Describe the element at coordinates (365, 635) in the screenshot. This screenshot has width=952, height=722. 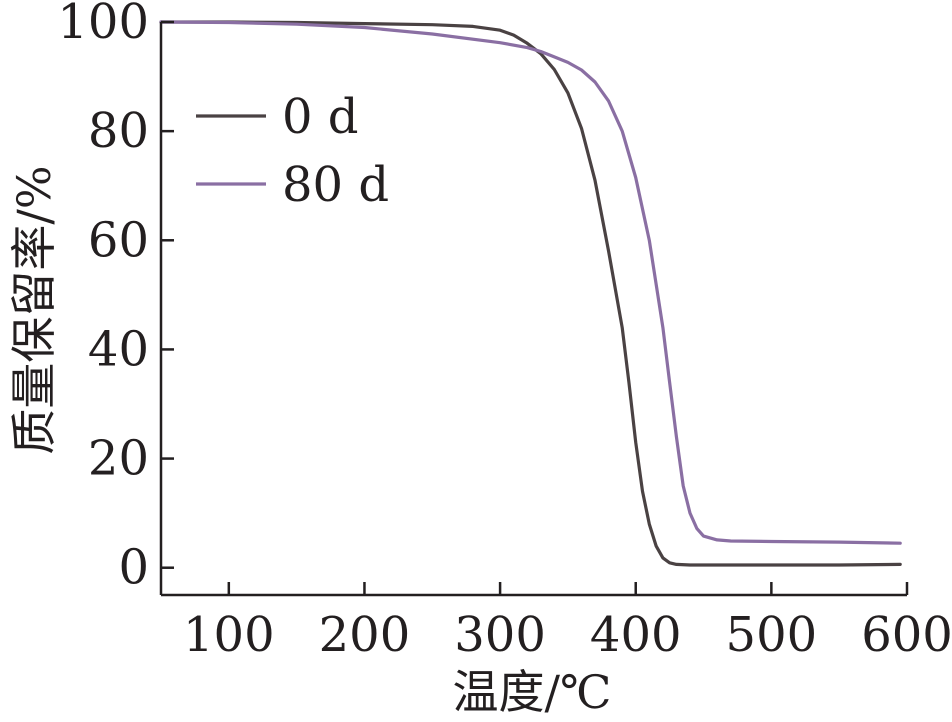
I see `x-tick-label: 200` at that location.